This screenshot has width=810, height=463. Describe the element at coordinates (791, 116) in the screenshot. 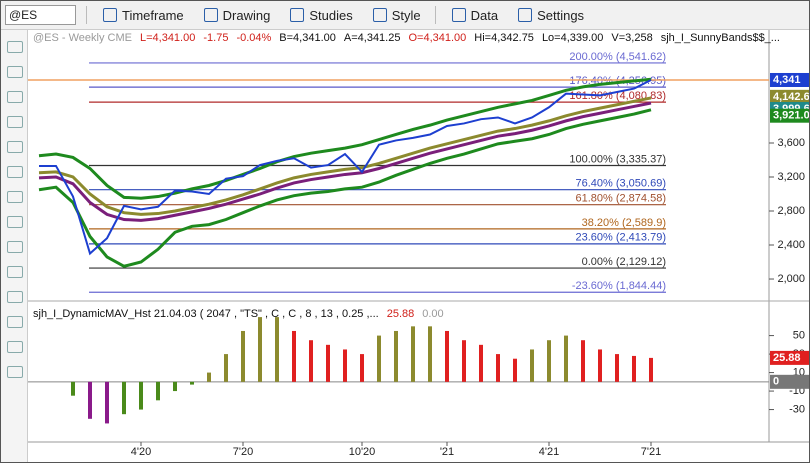

I see `price-label: 3,921.0` at that location.